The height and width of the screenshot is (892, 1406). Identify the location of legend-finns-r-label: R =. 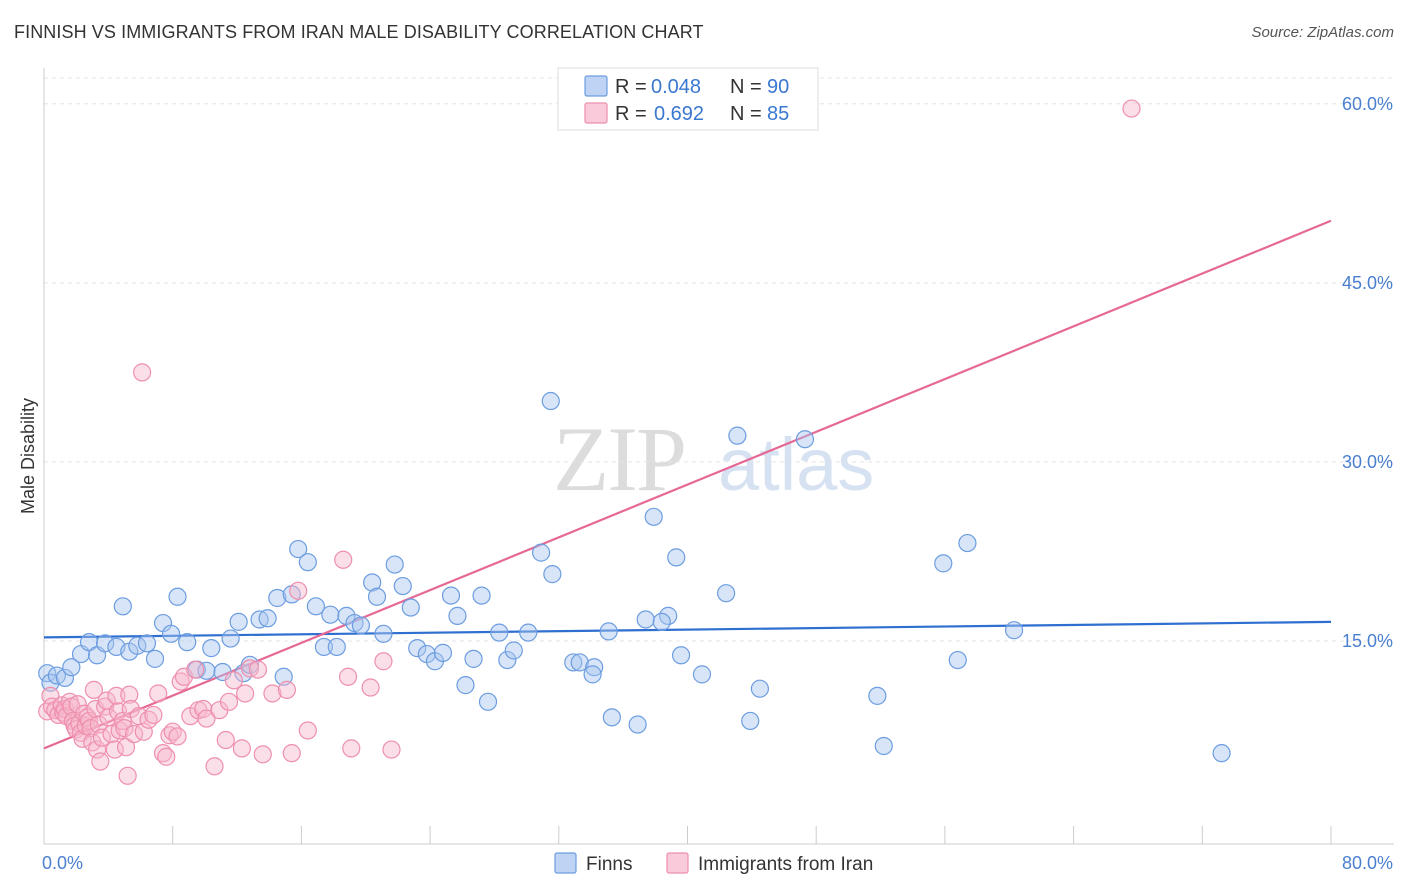
(631, 87).